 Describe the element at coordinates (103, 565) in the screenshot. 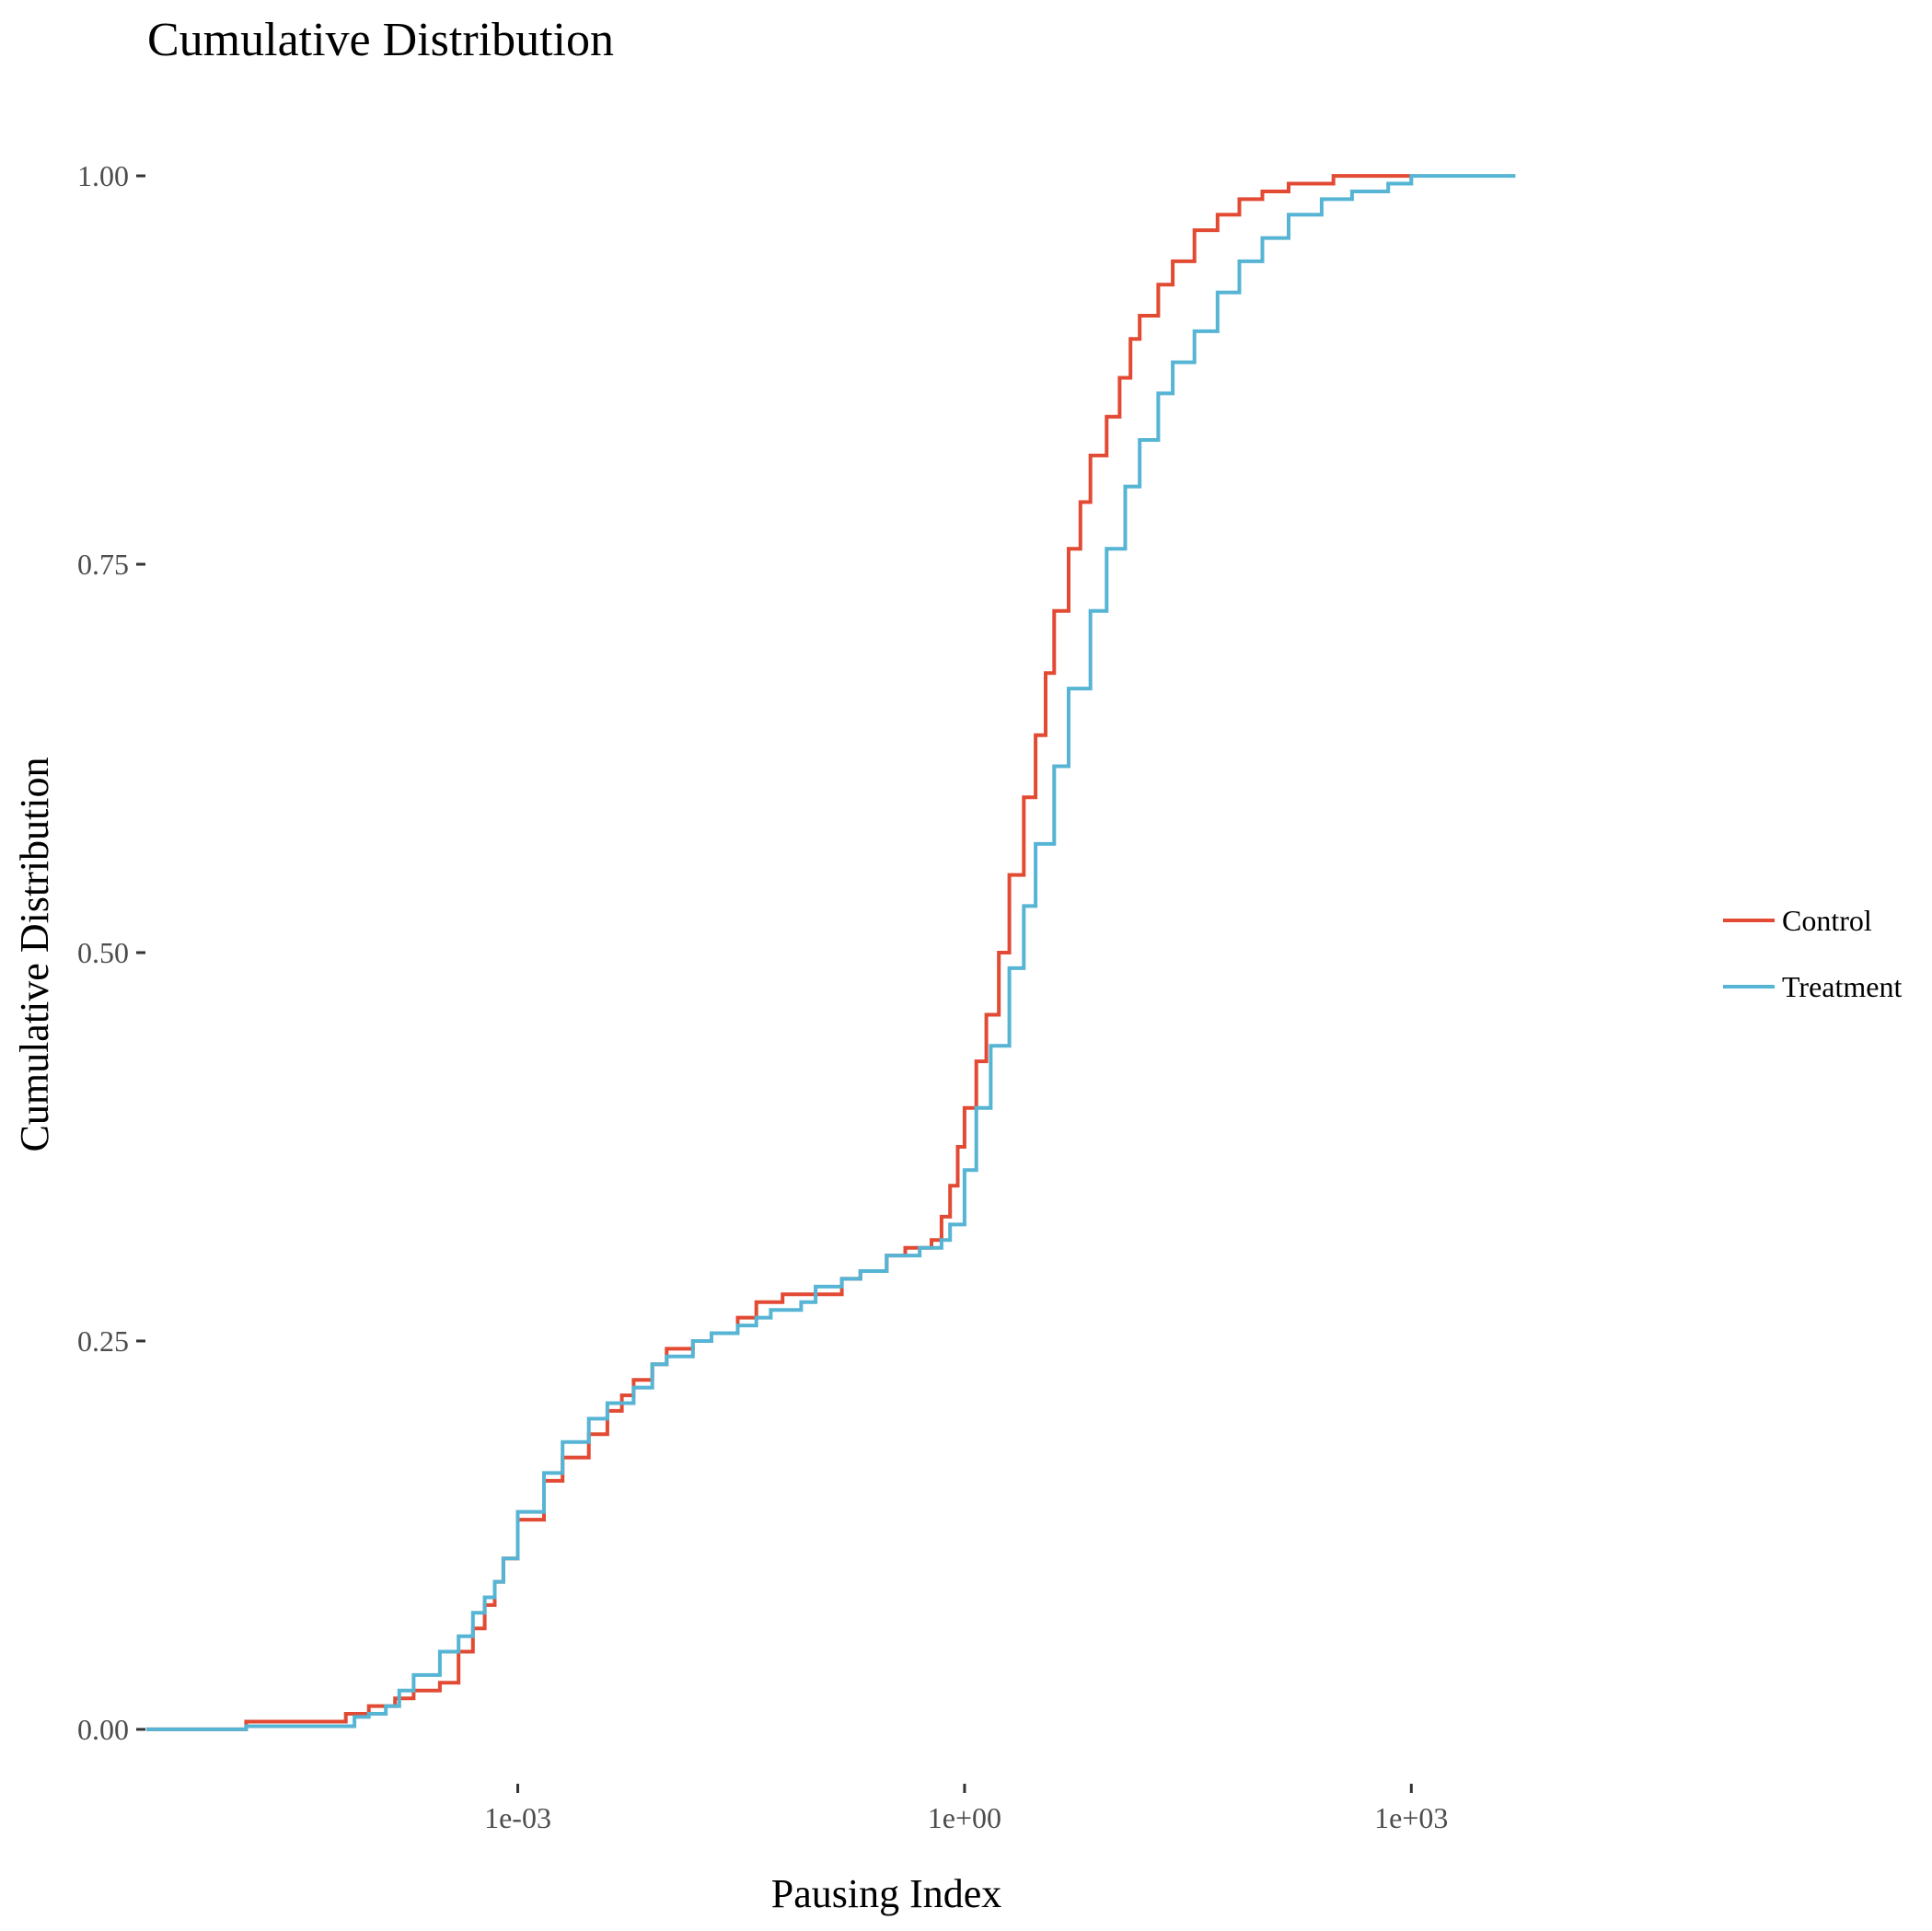

I see `y-tick-label: 0.75` at that location.